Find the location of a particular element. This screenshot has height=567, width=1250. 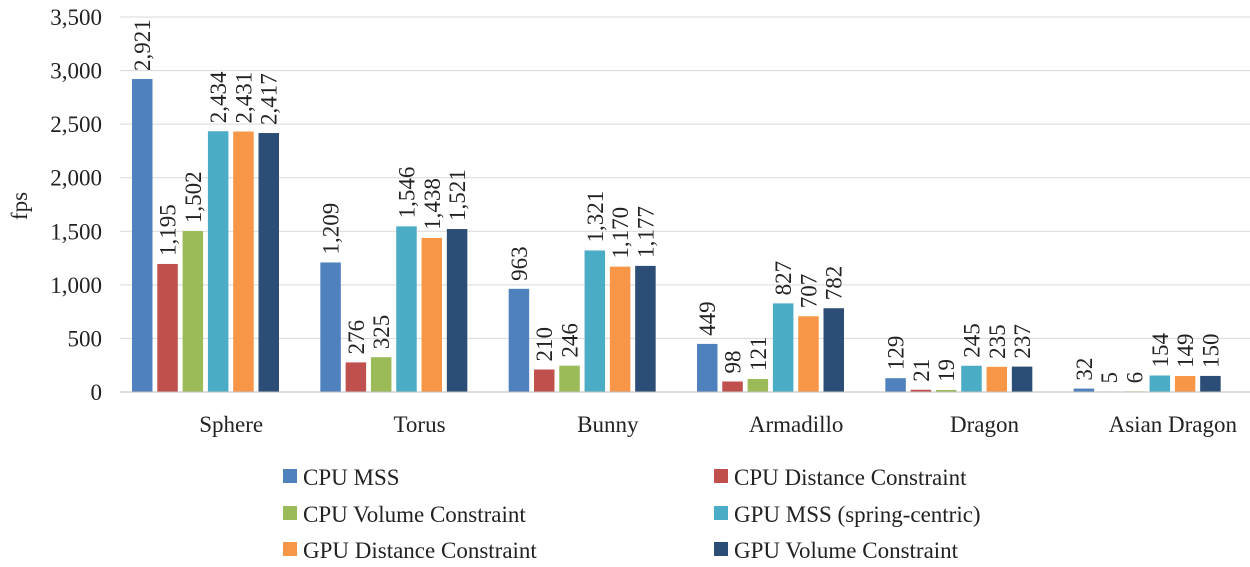

data-label: 6 is located at coordinates (1135, 378).